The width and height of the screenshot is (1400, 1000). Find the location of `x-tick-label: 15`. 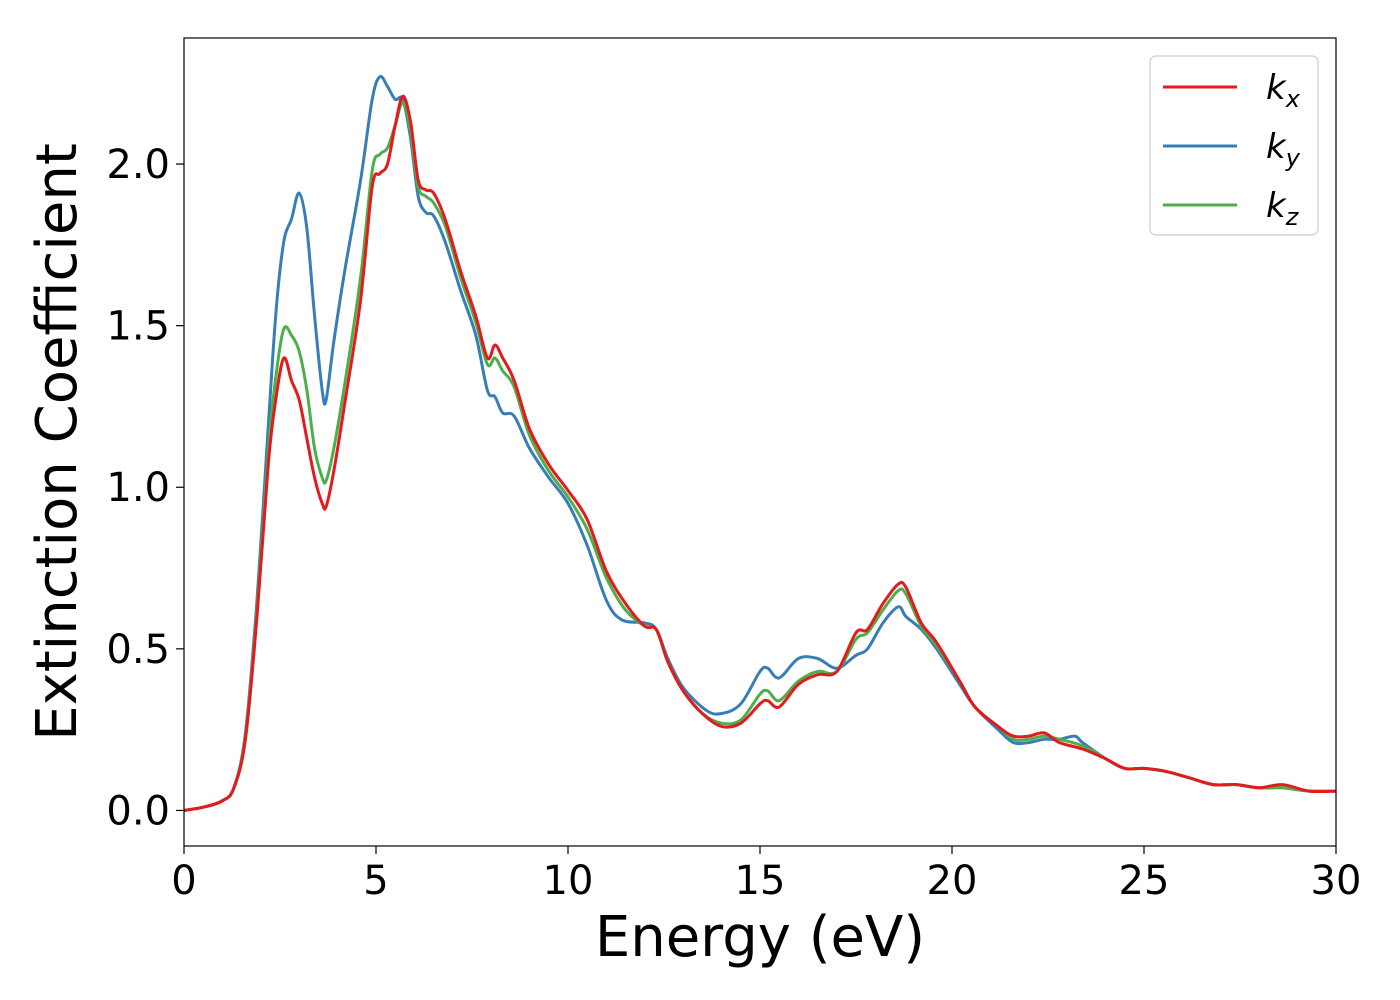

x-tick-label: 15 is located at coordinates (760, 881).